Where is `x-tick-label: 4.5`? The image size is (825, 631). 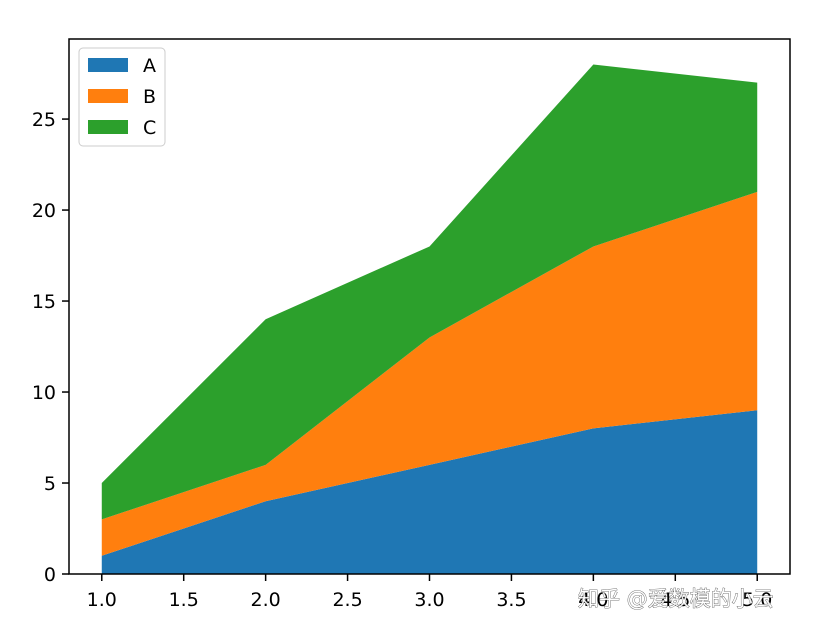
x-tick-label: 4.5 is located at coordinates (675, 600).